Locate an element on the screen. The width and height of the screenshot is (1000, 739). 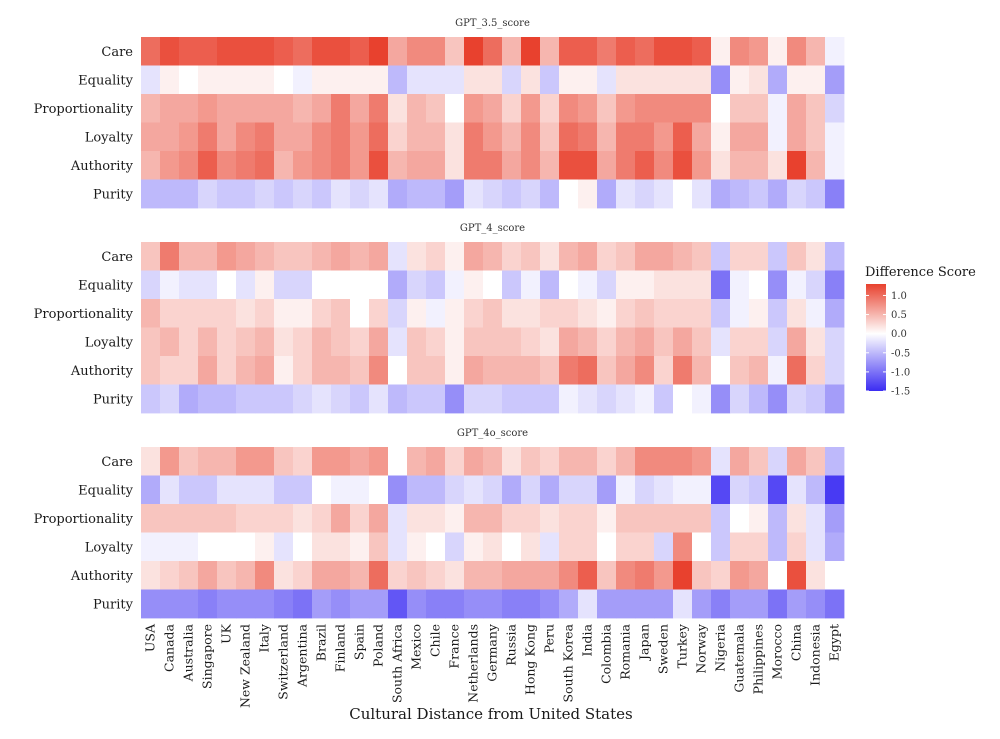
country-label: Philippines is located at coordinates (758, 659).